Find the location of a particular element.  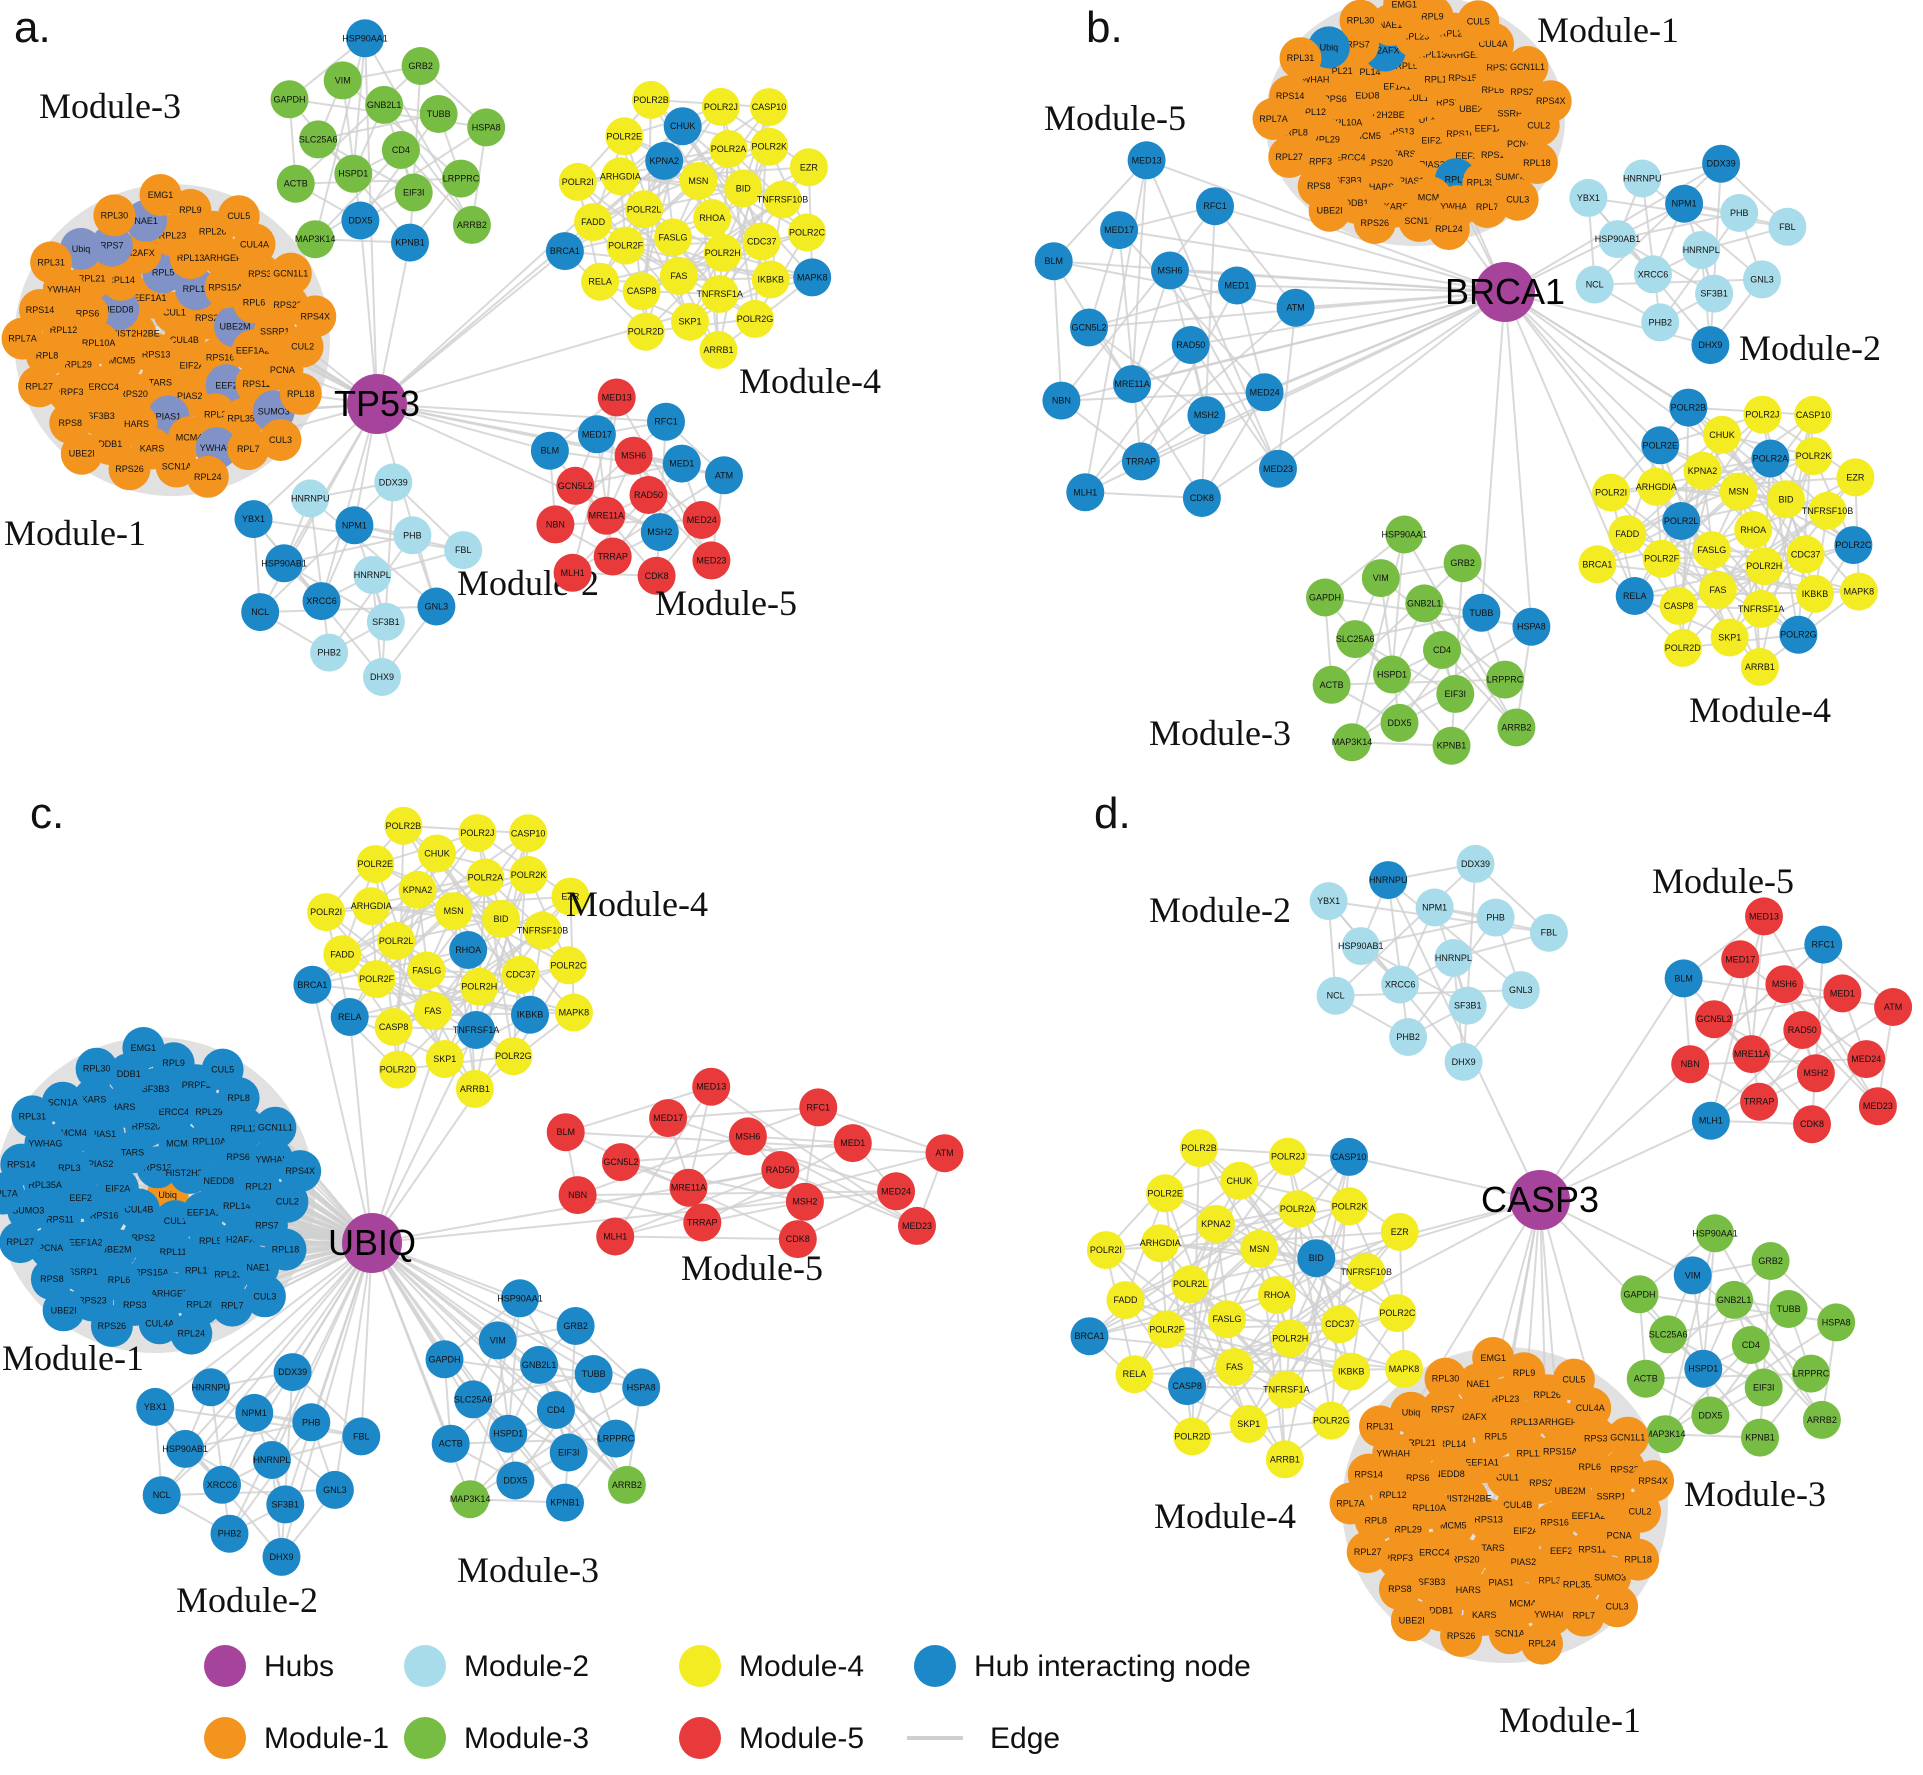

node-HNRNPU is located at coordinates (1642, 178).